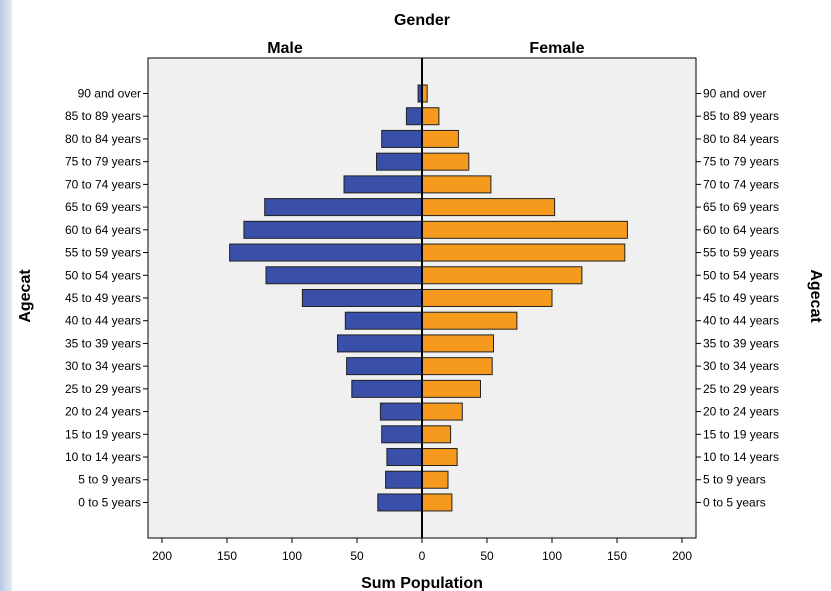  What do you see at coordinates (285, 48) in the screenshot?
I see `male-panel-title: Male` at bounding box center [285, 48].